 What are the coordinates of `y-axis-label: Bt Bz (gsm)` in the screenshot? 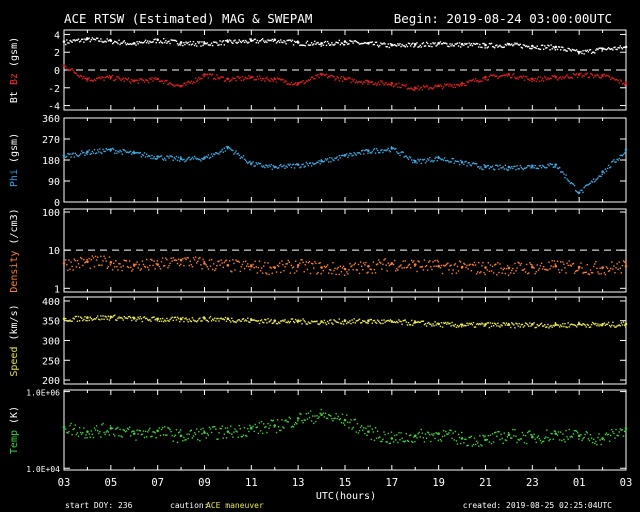 It's located at (14, 70).